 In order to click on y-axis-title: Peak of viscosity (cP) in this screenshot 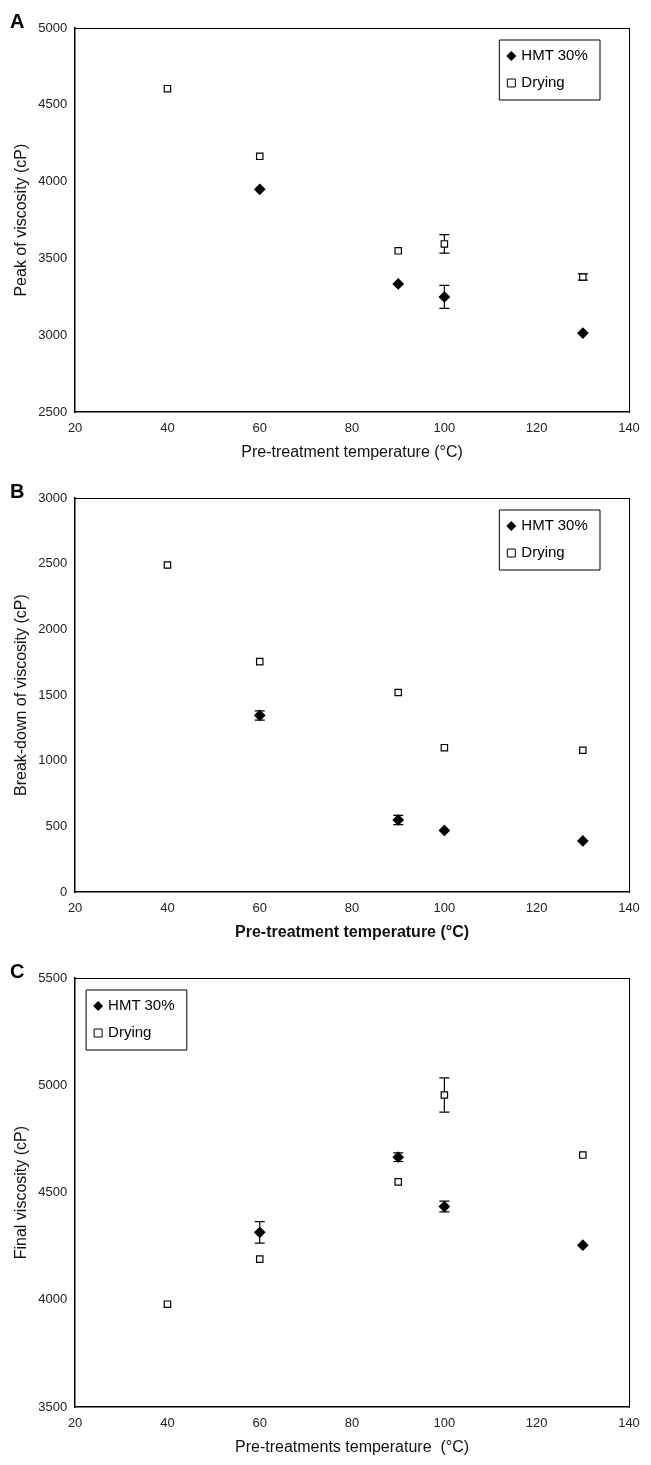, I will do `click(21, 220)`.